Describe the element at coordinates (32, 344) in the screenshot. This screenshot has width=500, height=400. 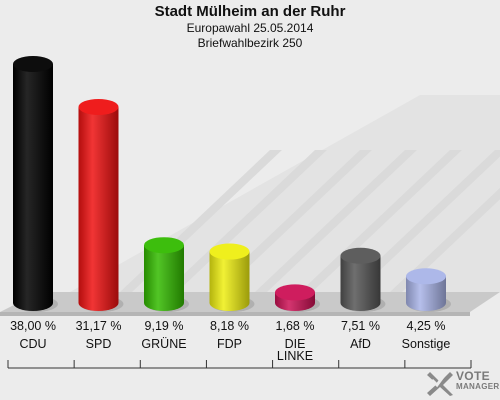
I see `category-label: CDU` at that location.